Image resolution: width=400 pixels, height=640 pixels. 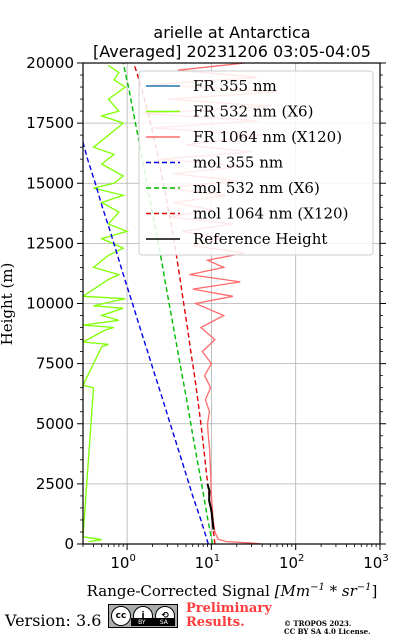 I want to click on x-axis-label-sup1: −1, so click(x=317, y=587).